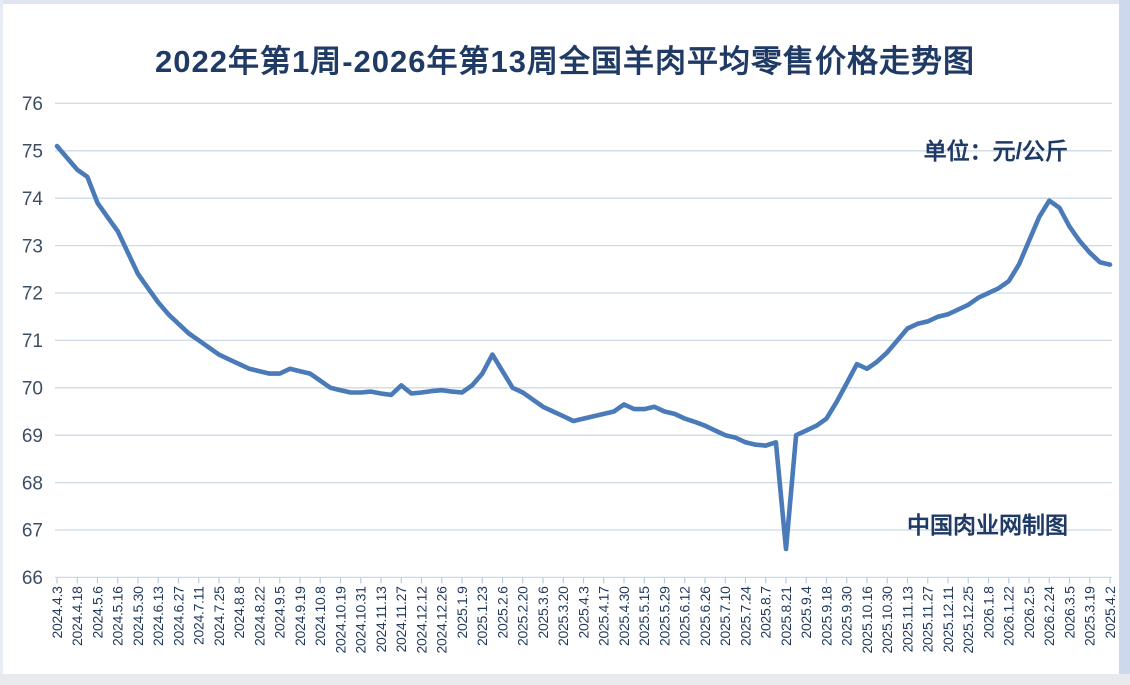  I want to click on x-tick-label: 2025.3.6, so click(543, 612).